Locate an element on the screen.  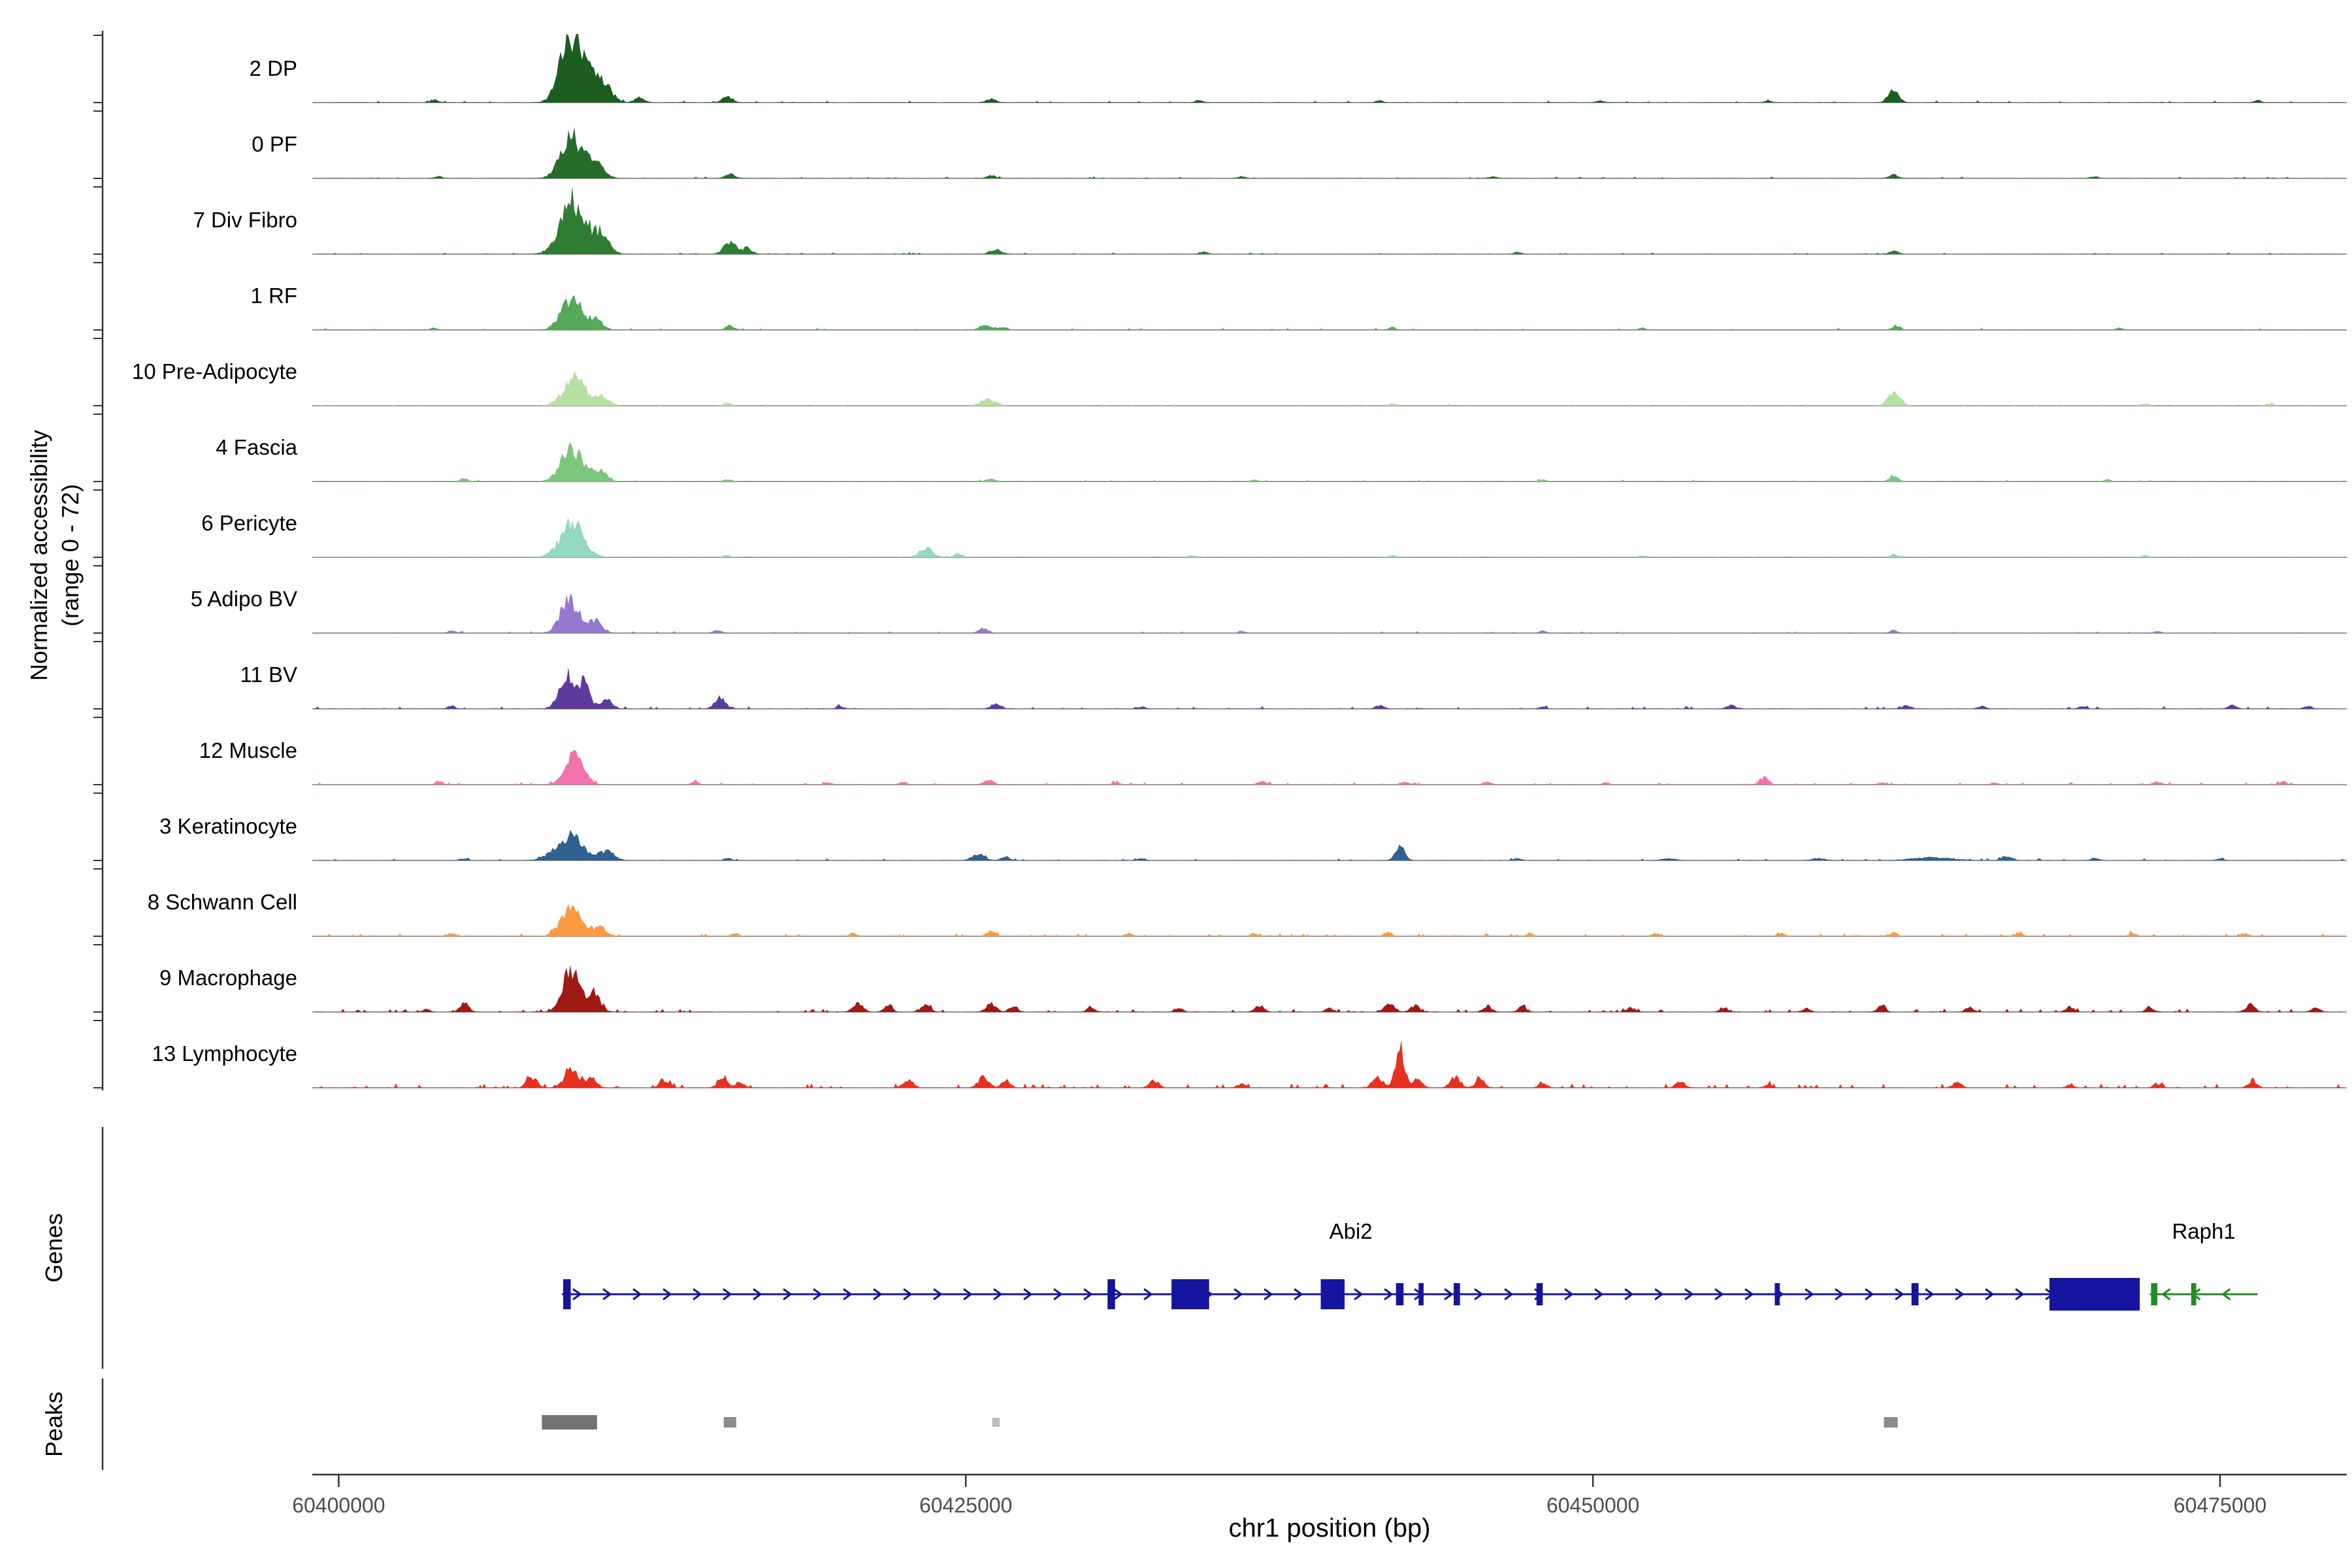
x-tick-label: 60450000 is located at coordinates (1592, 1505).